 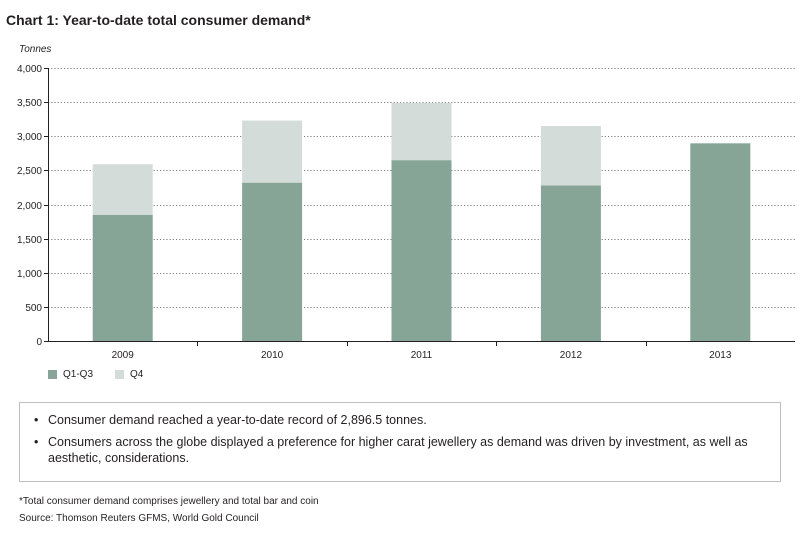 What do you see at coordinates (570, 263) in the screenshot?
I see `bar-q1q3-2012` at bounding box center [570, 263].